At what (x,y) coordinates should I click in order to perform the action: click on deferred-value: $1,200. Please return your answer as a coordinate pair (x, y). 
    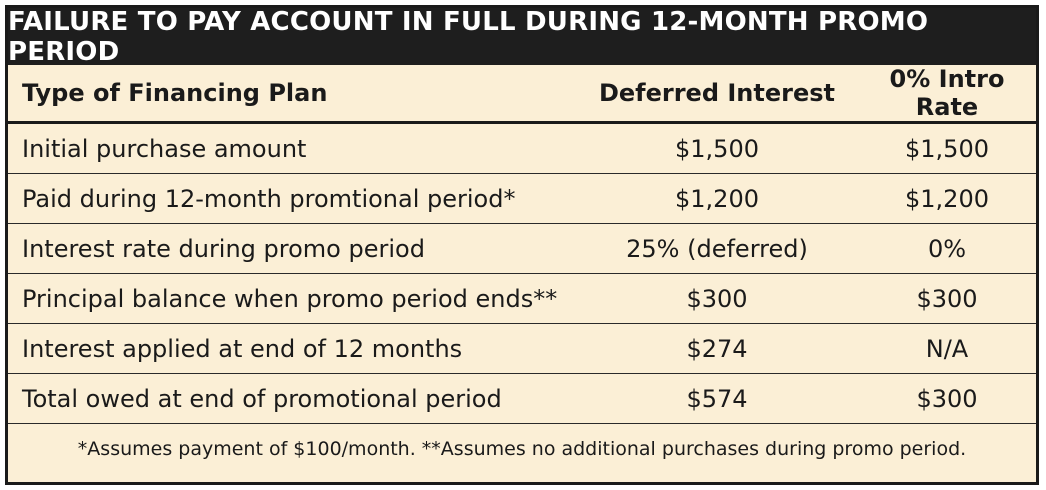
    Looking at the image, I should click on (723, 198).